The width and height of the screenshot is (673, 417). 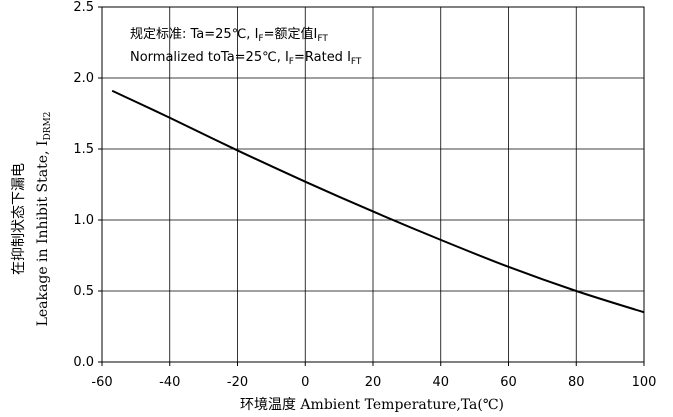 I want to click on x-tick-label: 0, so click(x=305, y=382).